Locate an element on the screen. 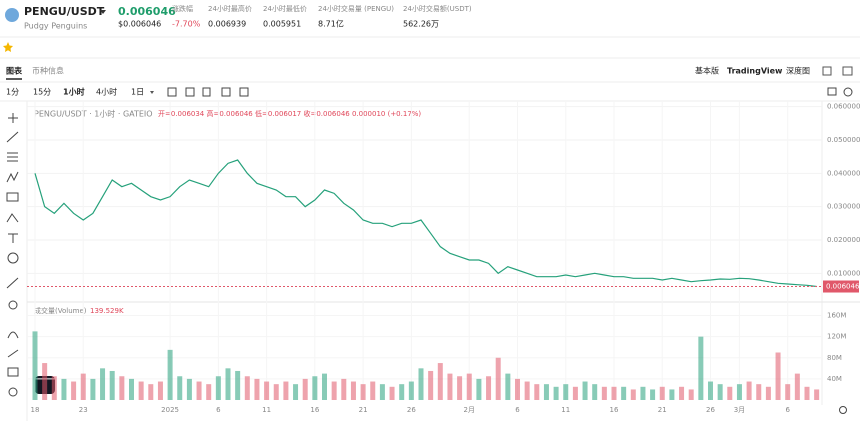  pair: PENGU/USDT is located at coordinates (64, 11).